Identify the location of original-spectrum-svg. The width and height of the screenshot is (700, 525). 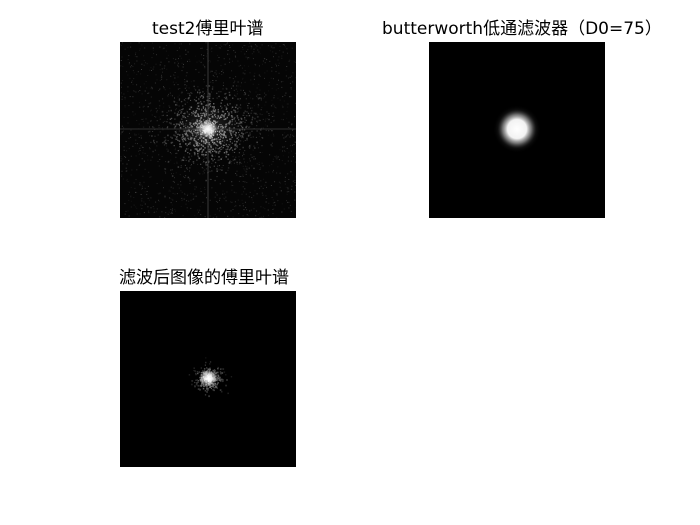
(208, 130).